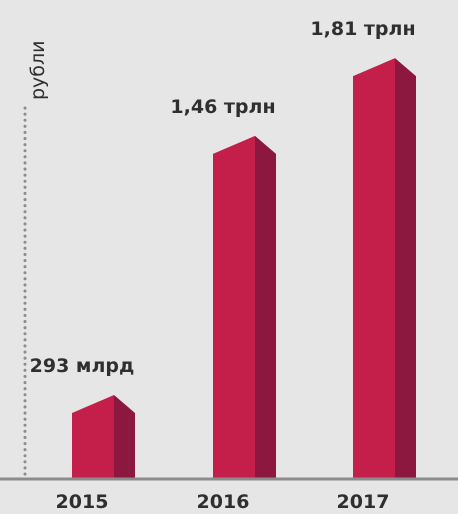 The height and width of the screenshot is (514, 458). What do you see at coordinates (38, 70) in the screenshot?
I see `y-axis-title: рубли` at bounding box center [38, 70].